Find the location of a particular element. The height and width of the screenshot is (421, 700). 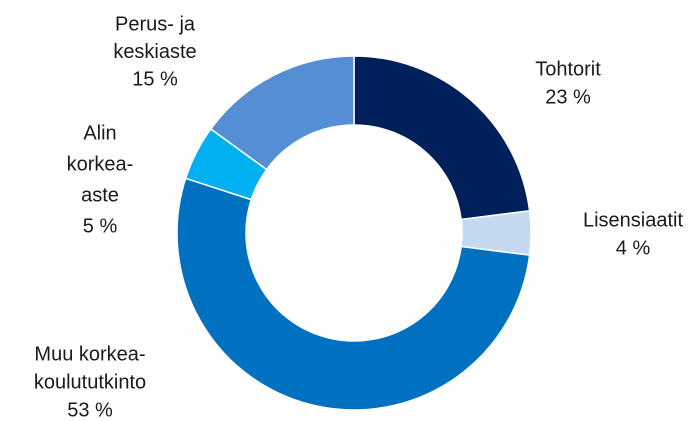

category-label: Perus- ja is located at coordinates (155, 24).